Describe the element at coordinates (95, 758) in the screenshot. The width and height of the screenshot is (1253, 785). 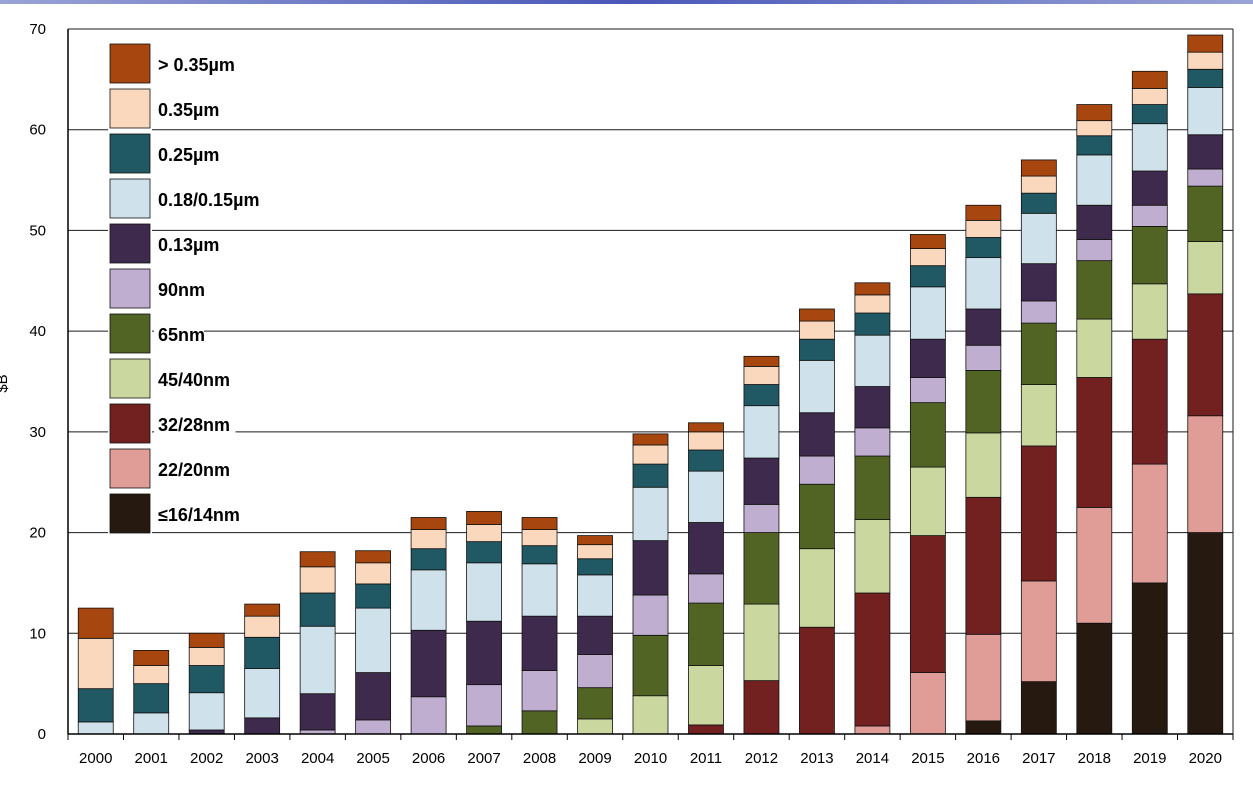
I see `x-tick-label: 2000` at that location.